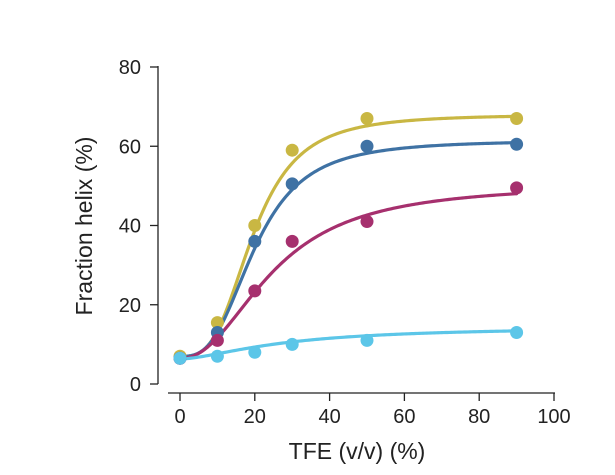  Describe the element at coordinates (135, 385) in the screenshot. I see `y-tick-label: 0` at that location.